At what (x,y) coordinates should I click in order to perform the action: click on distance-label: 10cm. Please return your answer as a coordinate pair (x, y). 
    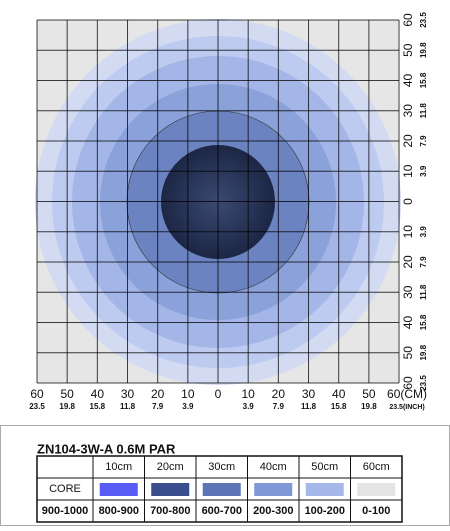
    Looking at the image, I should click on (118, 467).